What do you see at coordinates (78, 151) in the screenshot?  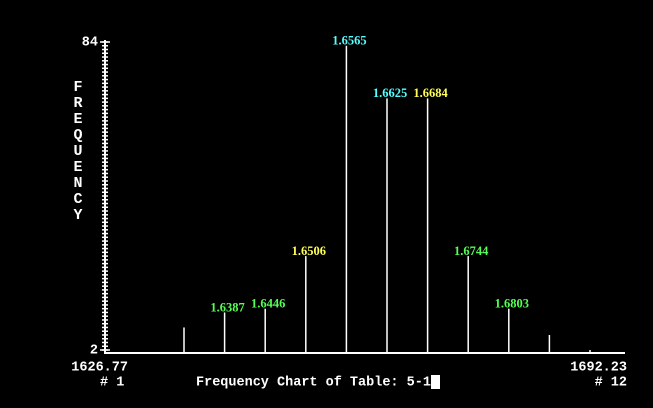 I see `y-axis-label: FREQUENCY` at bounding box center [78, 151].